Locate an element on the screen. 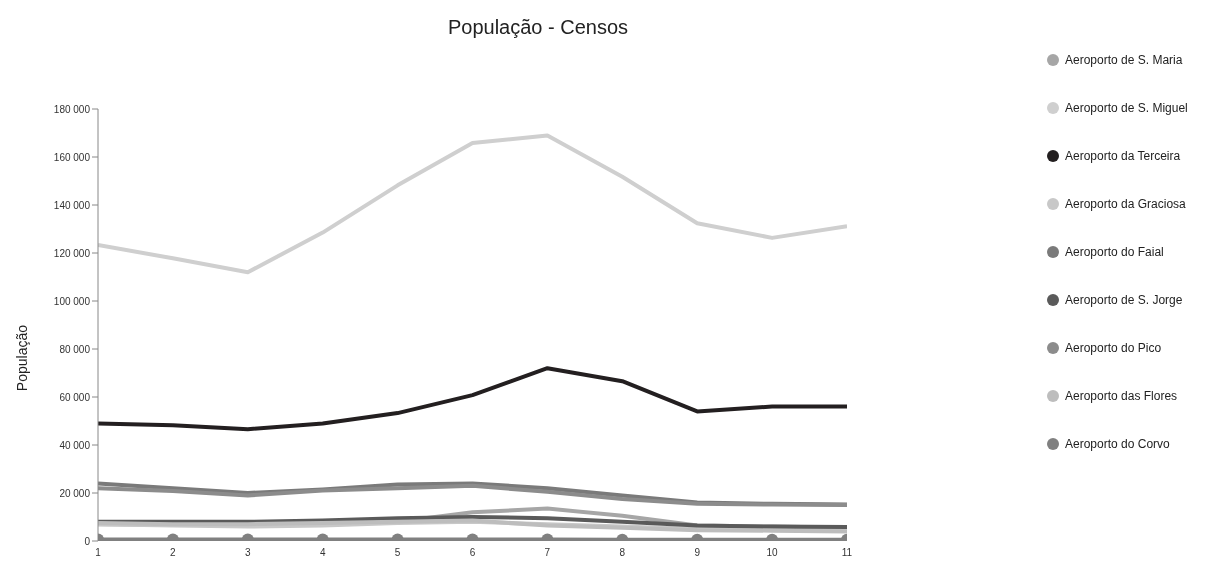  y-tick-label: 180 000 is located at coordinates (72, 109).